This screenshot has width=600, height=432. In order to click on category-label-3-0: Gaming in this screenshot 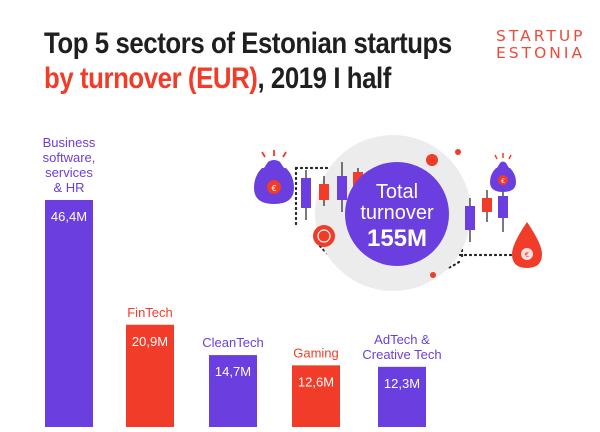, I will do `click(316, 352)`.